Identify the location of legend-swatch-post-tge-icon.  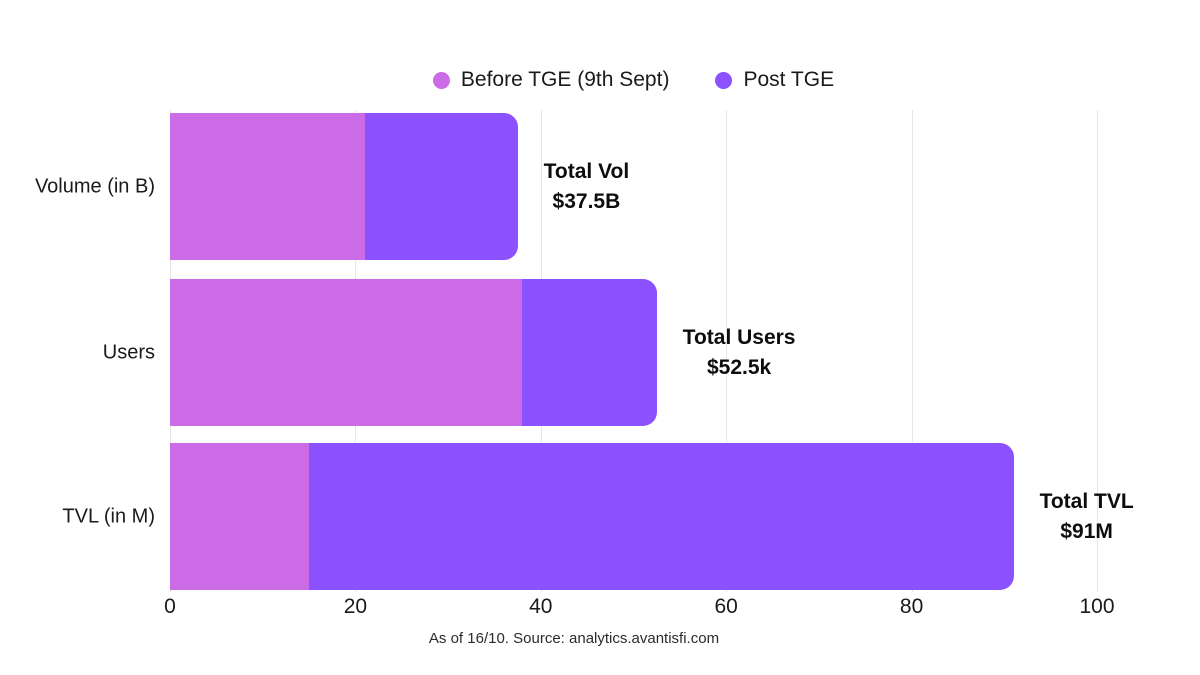
(724, 80).